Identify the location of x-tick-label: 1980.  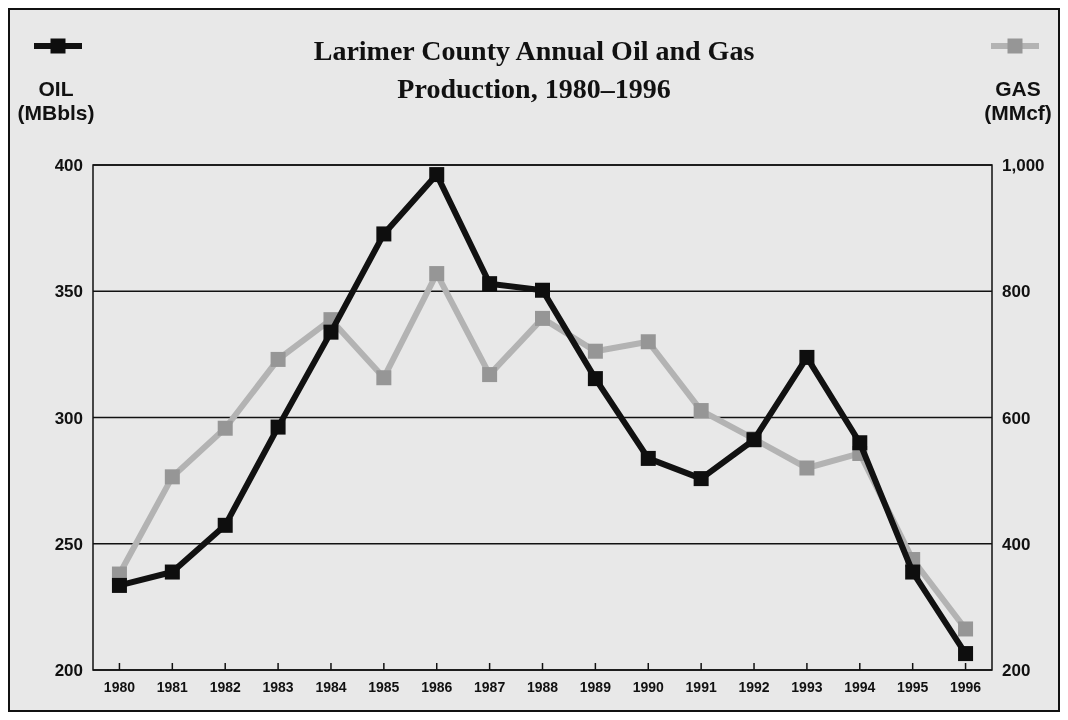
(119, 687).